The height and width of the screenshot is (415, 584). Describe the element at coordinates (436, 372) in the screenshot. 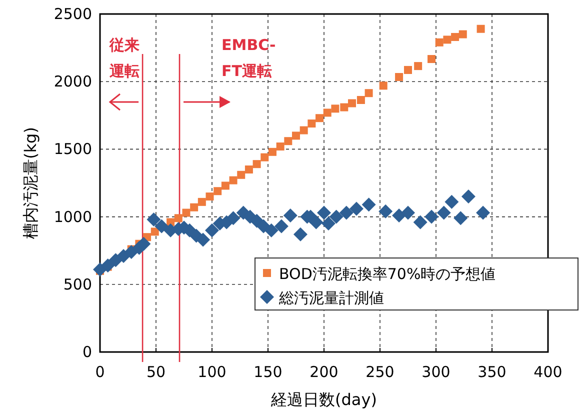

I see `x-tick-label: 300` at that location.